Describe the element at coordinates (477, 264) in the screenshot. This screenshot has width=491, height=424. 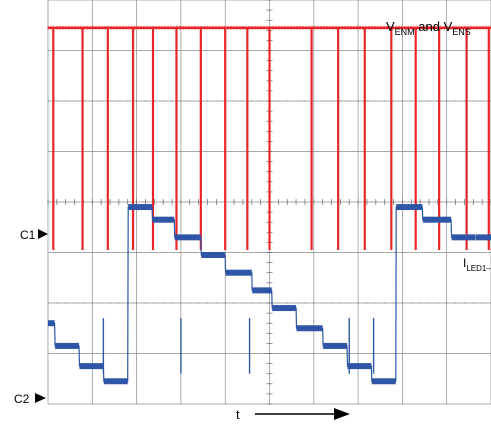
I see `series-label-ch2: ILED1–` at that location.